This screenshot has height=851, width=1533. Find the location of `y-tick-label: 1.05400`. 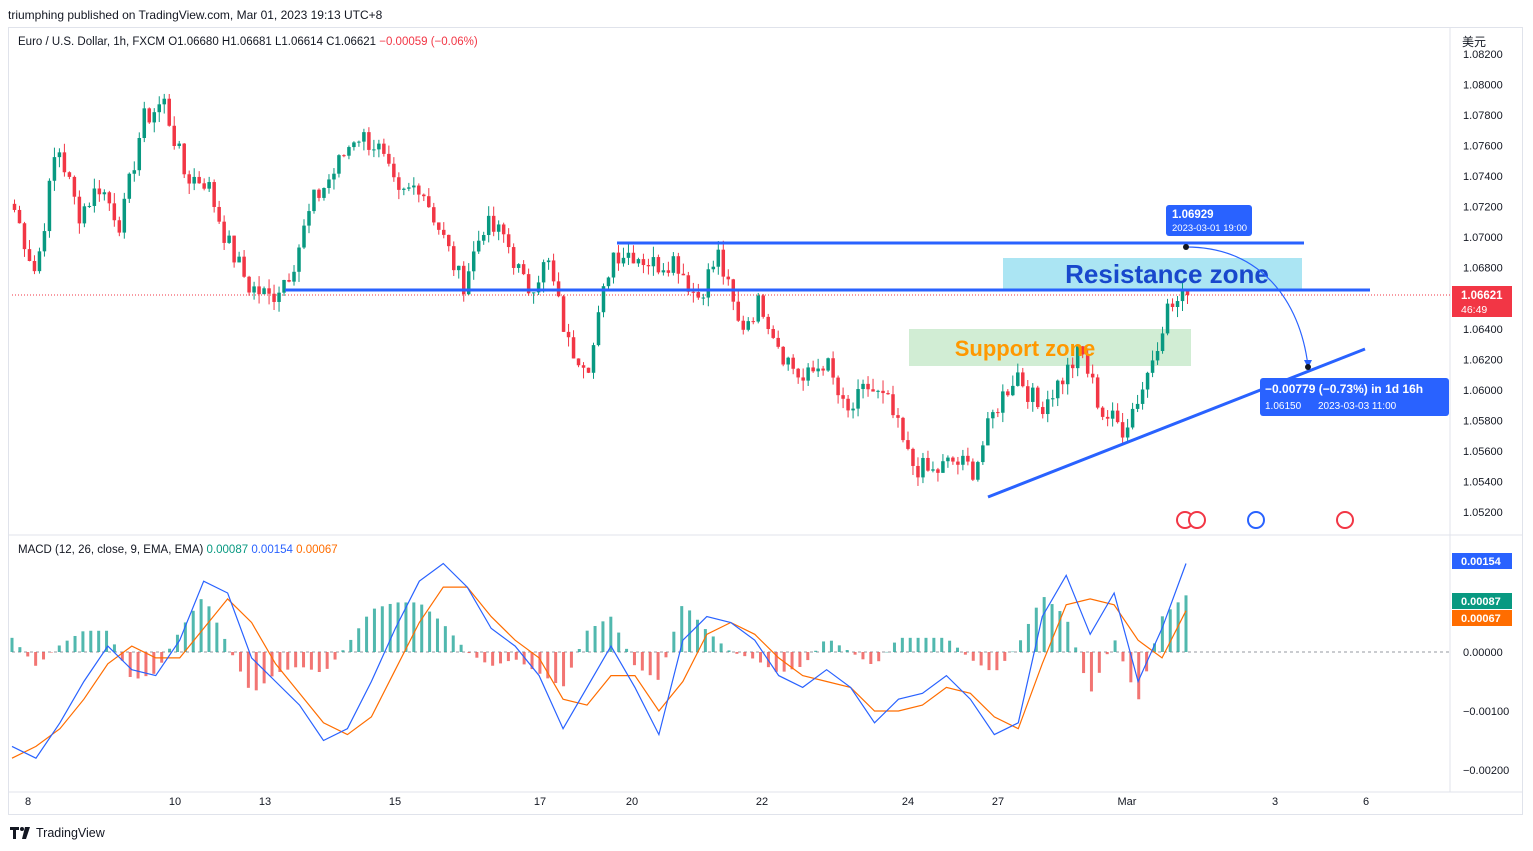

y-tick-label: 1.05400 is located at coordinates (1483, 482).